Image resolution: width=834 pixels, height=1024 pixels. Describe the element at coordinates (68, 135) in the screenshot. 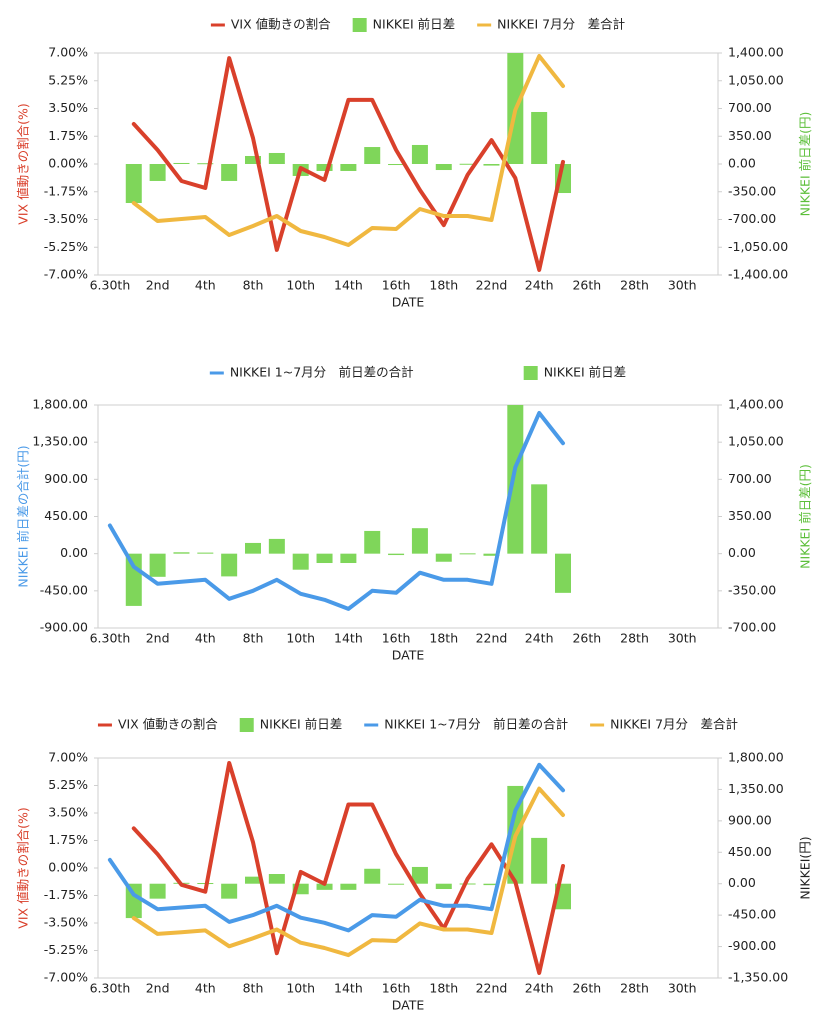

I see `y-tick-label: 1.75%` at that location.